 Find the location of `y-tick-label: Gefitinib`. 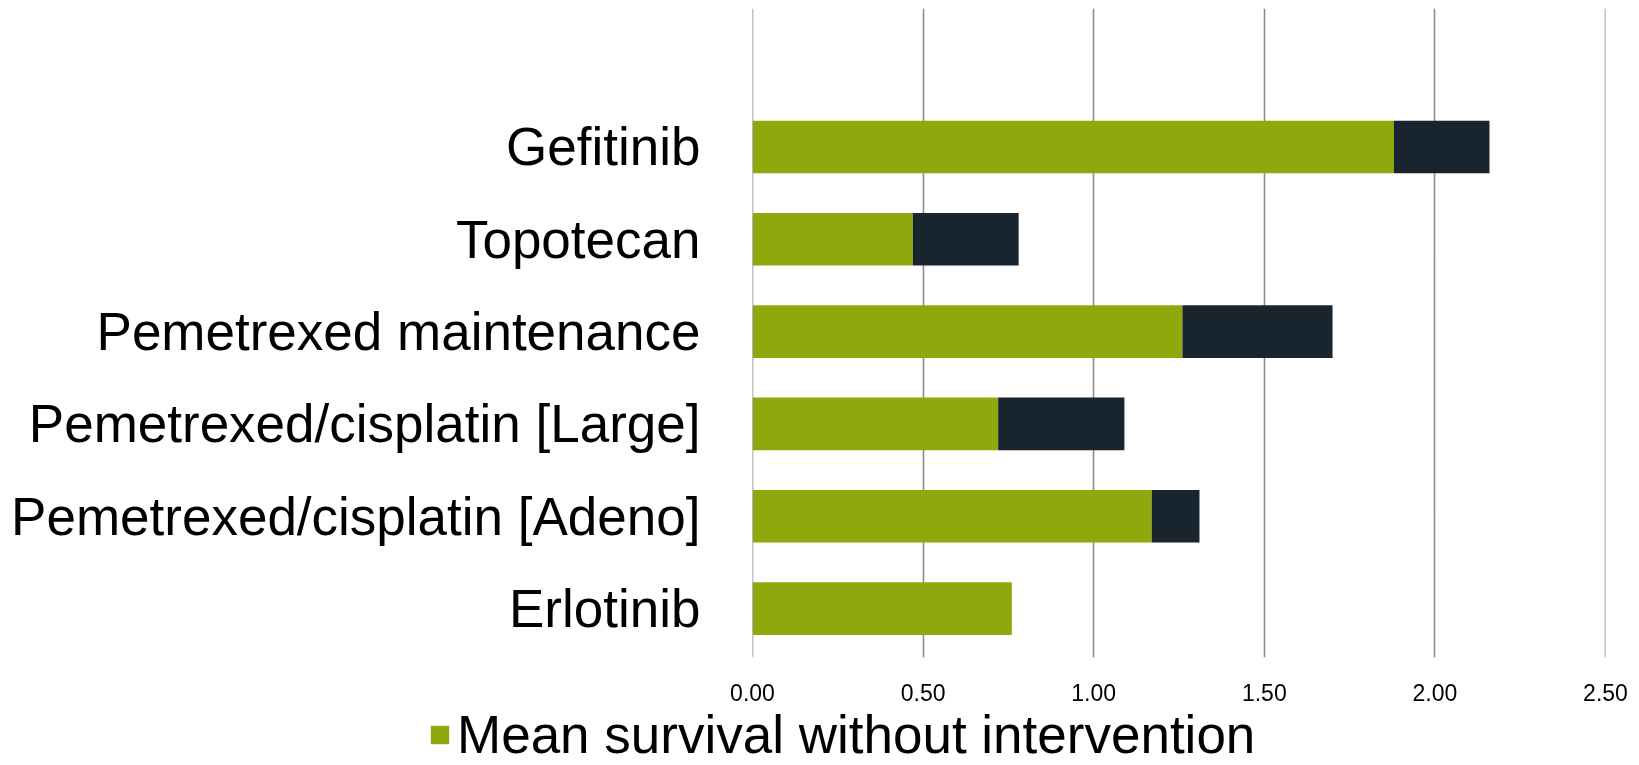

y-tick-label: Gefitinib is located at coordinates (603, 147).